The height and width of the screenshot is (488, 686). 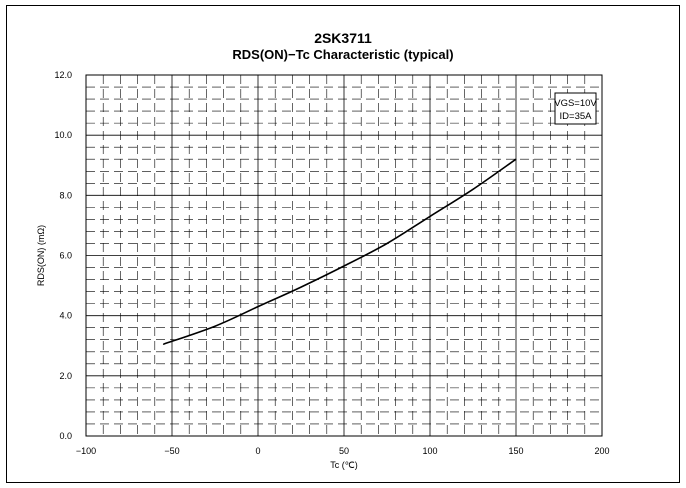 What do you see at coordinates (65, 376) in the screenshot?
I see `y-tick-label: 2.0` at bounding box center [65, 376].